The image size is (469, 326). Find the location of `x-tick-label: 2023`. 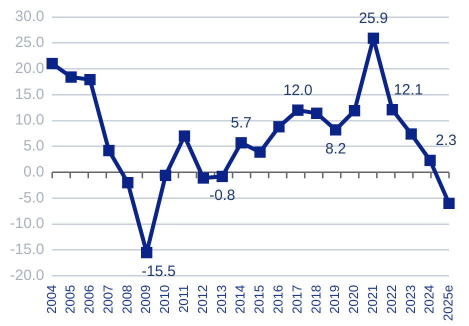

x-tick-label: 2023 is located at coordinates (410, 299).